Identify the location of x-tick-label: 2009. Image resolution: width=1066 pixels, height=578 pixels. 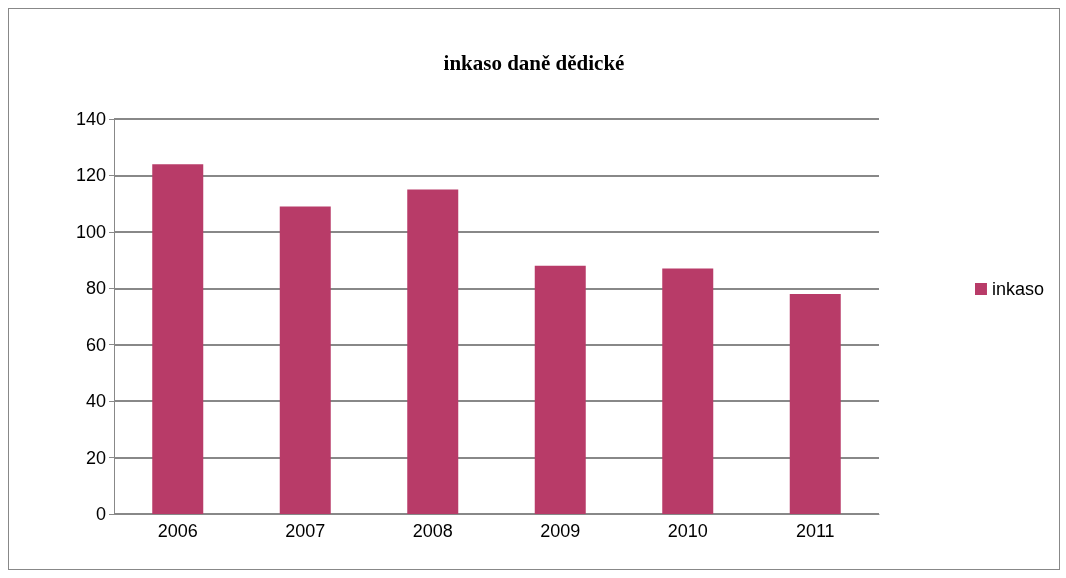
(560, 531).